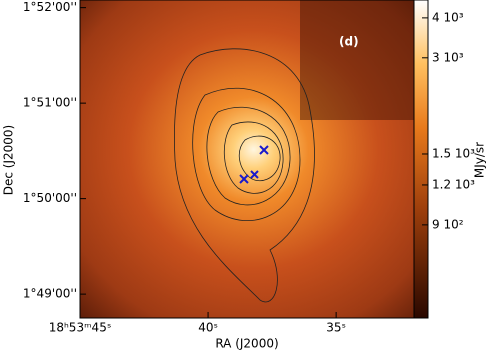 This screenshot has height=354, width=496. Describe the element at coordinates (453, 184) in the screenshot. I see `colorbar-tick-label: 1.2 10³` at that location.